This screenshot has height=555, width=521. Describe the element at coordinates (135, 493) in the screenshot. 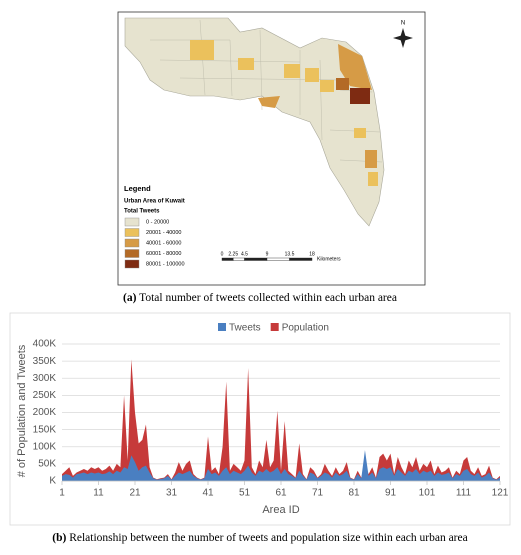

I see `x-tick-label: 21` at that location.